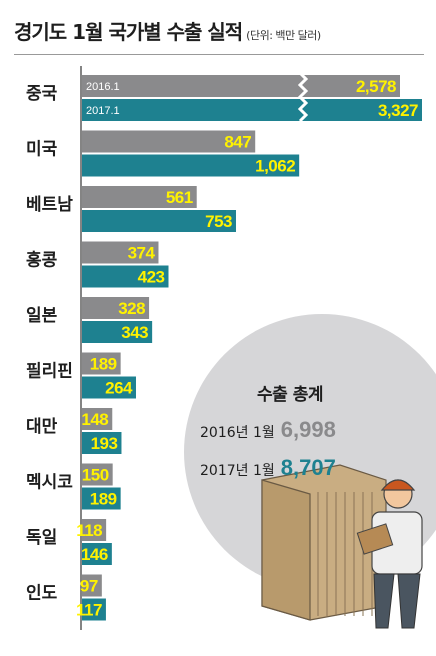  I want to click on category-label: 중국, so click(42, 94).